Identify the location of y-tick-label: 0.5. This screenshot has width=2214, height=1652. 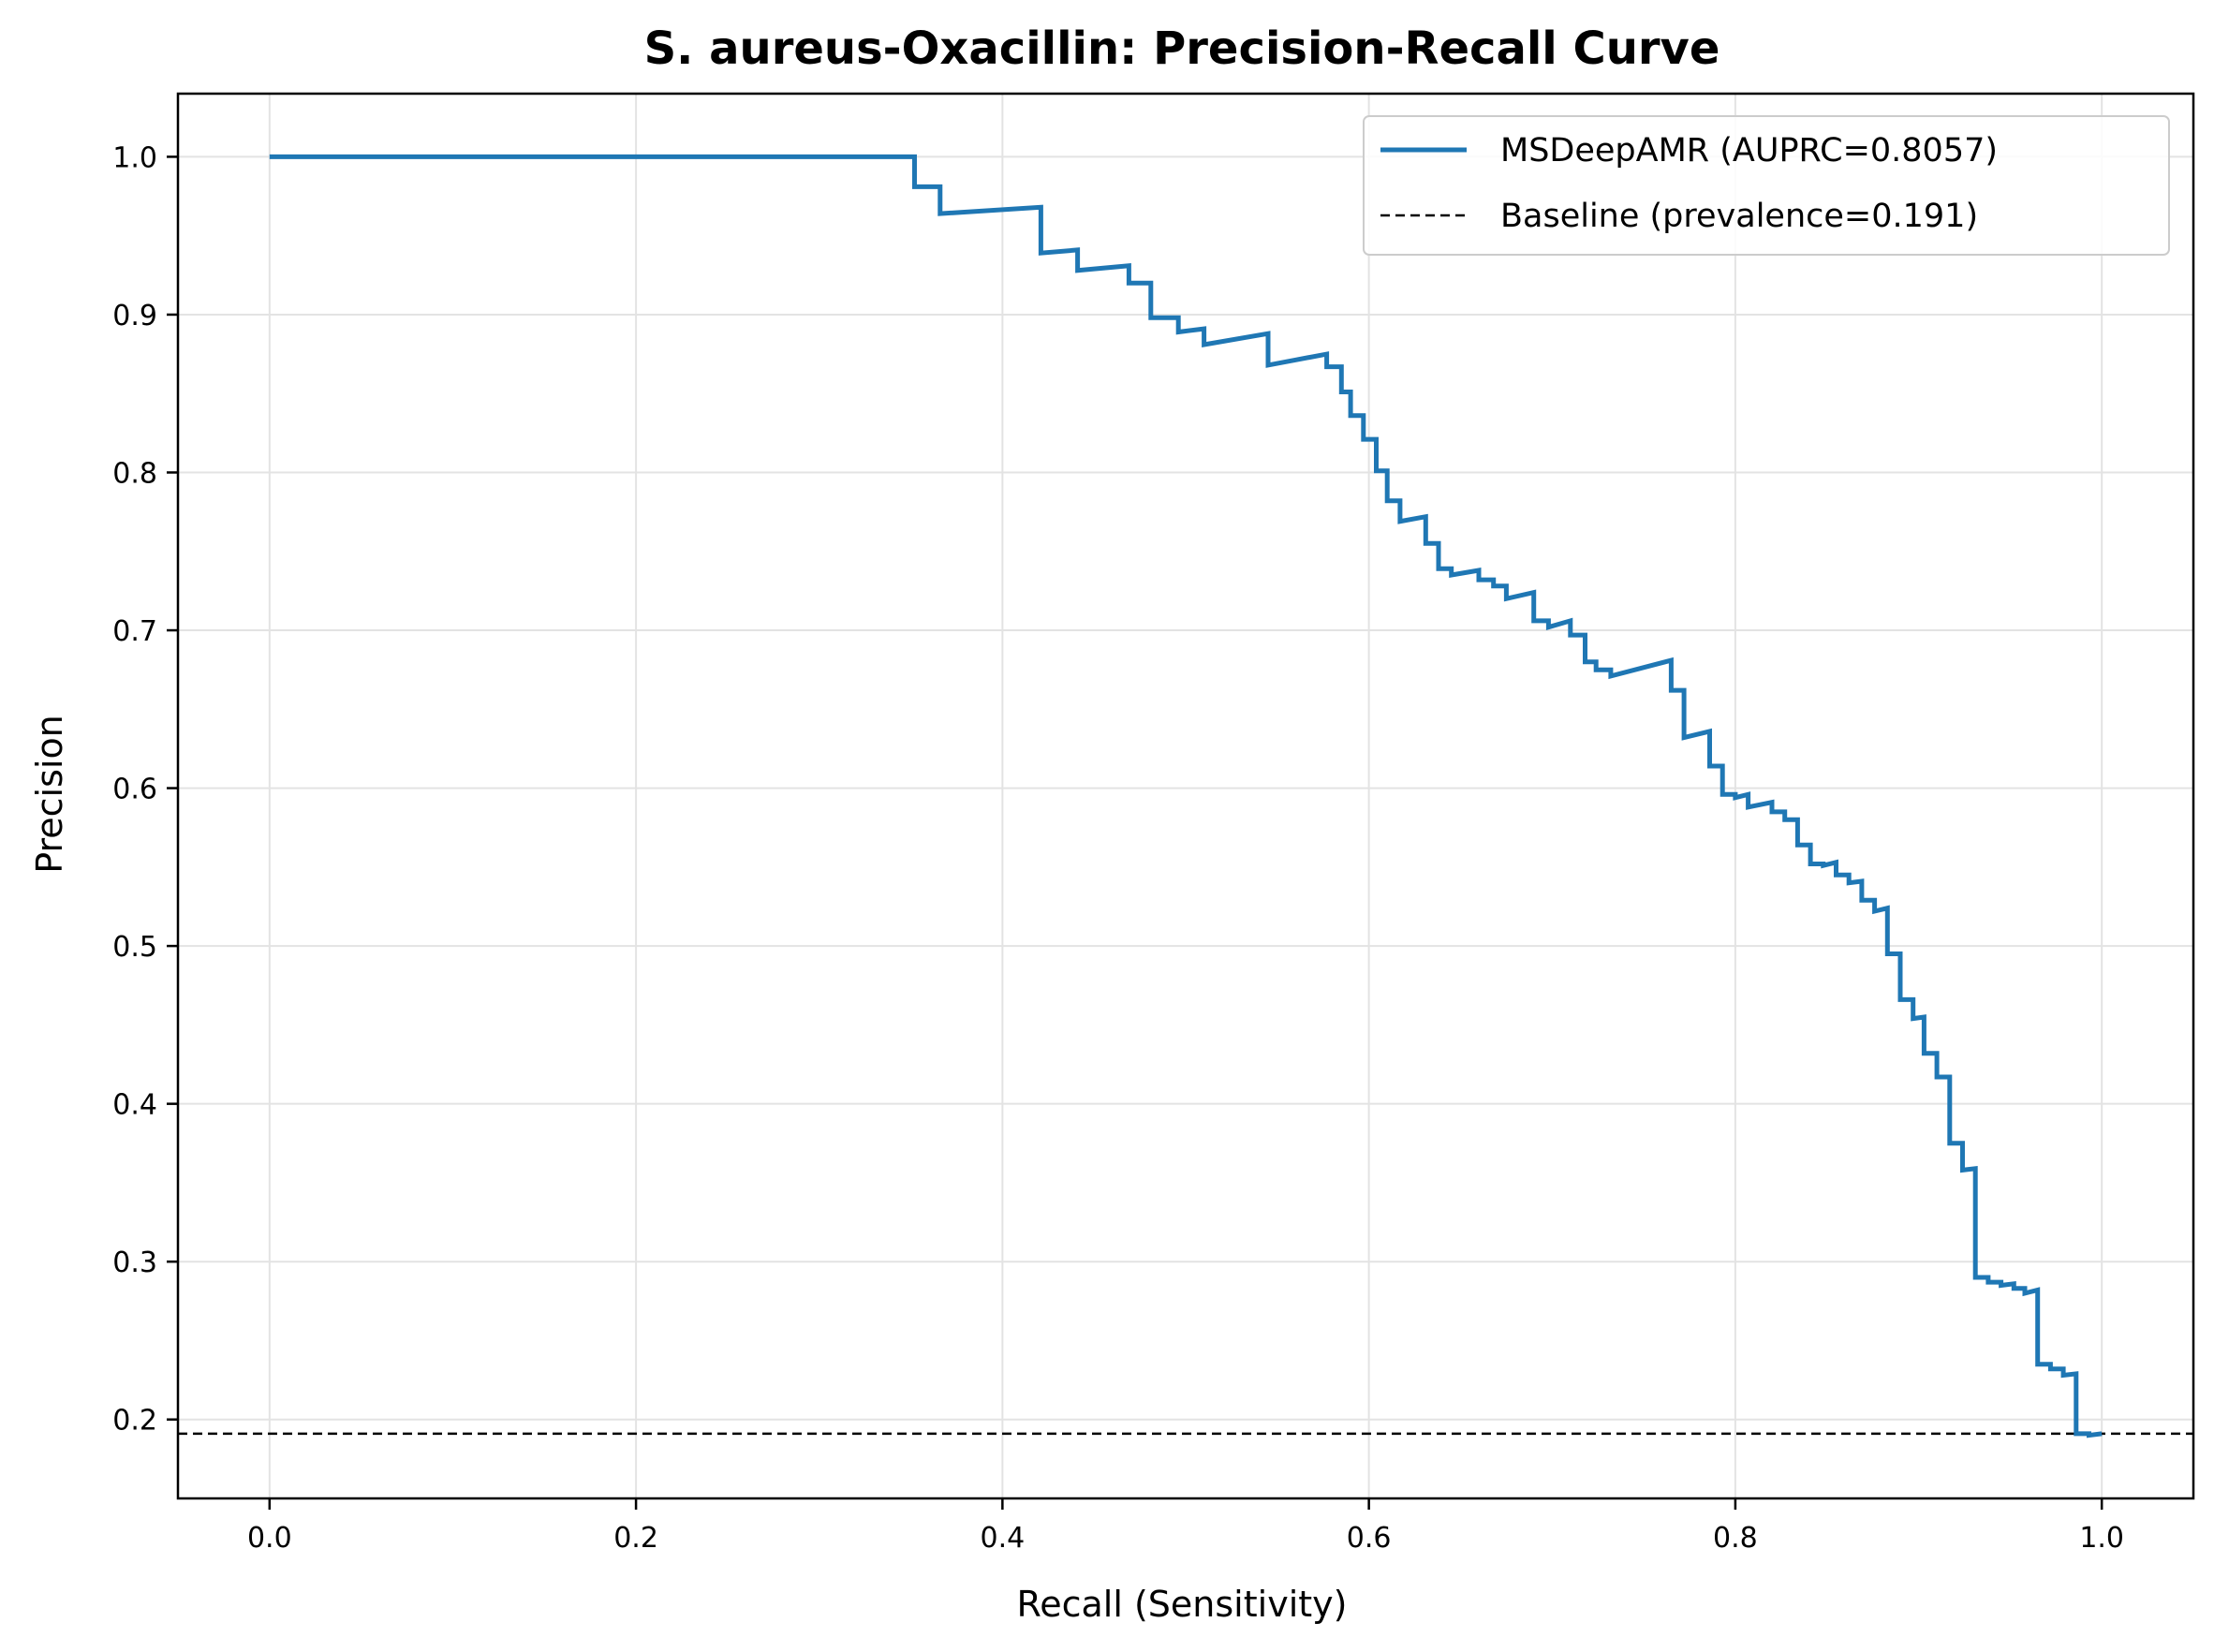
(134, 948).